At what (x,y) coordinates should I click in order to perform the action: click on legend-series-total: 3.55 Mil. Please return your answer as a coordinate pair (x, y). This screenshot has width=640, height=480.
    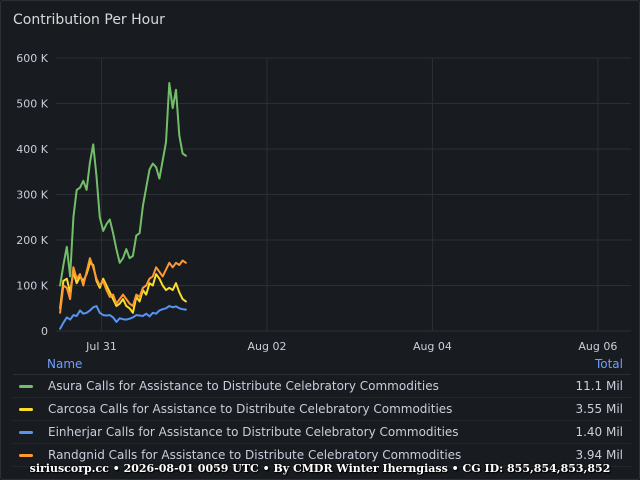
    Looking at the image, I should click on (599, 409).